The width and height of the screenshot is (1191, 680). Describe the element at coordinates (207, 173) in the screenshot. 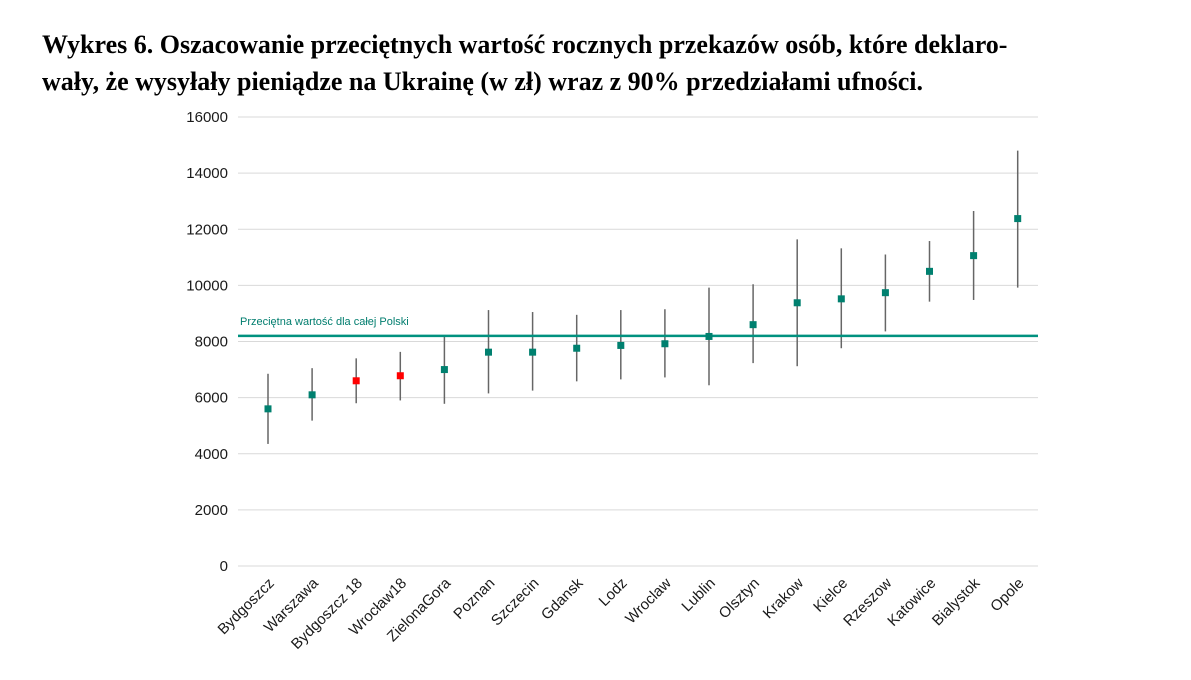

I see `y-tick-label: 14000` at that location.